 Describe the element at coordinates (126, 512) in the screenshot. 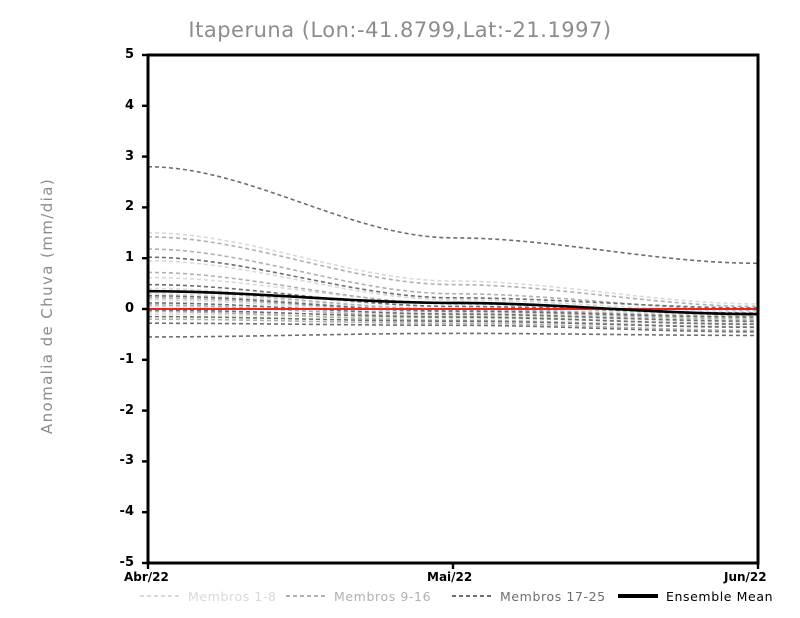

I see `y-tick-label: -4` at that location.